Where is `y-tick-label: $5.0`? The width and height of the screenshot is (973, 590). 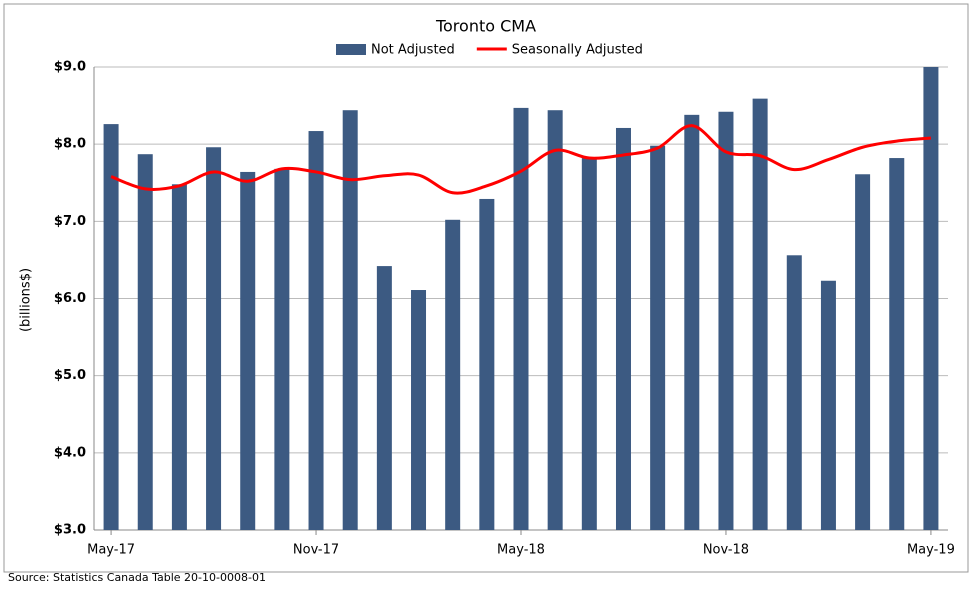
y-tick-label: $5.0 is located at coordinates (70, 375).